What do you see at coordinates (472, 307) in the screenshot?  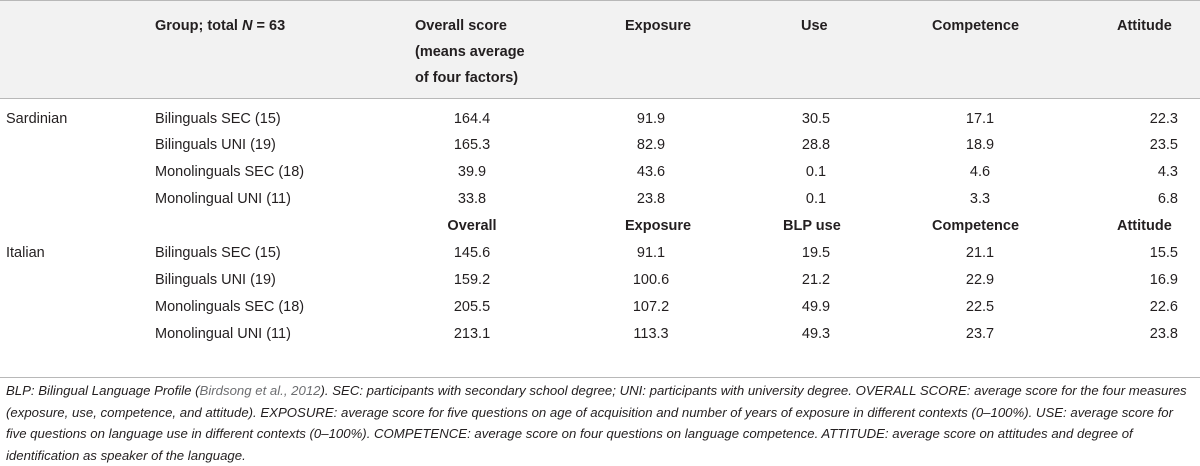 I see `overall-cell: 205.5` at bounding box center [472, 307].